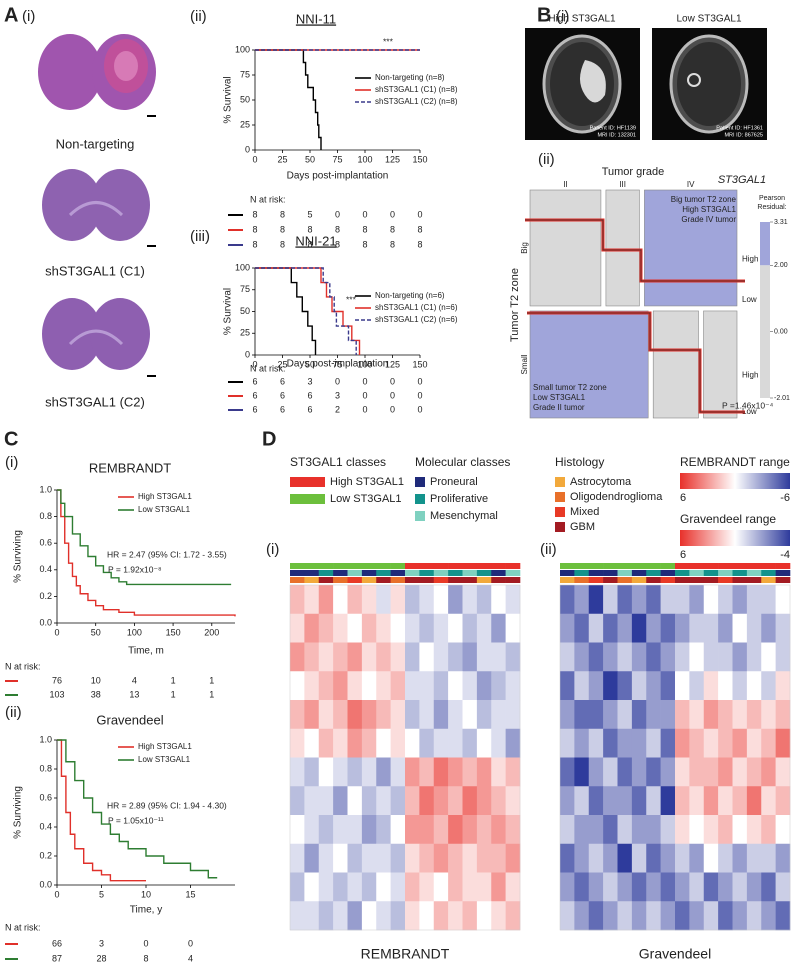  Describe the element at coordinates (145, 958) in the screenshot. I see `risk-count: 8` at that location.